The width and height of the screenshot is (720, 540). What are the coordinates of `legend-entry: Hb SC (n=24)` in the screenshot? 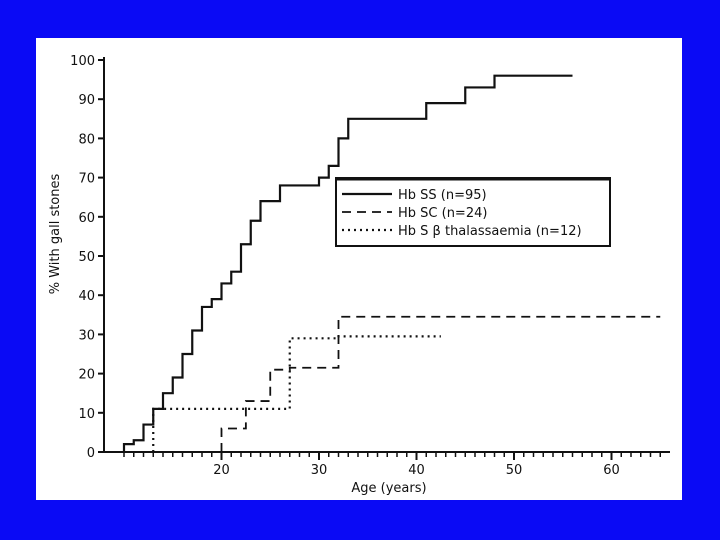 It's located at (442, 213).